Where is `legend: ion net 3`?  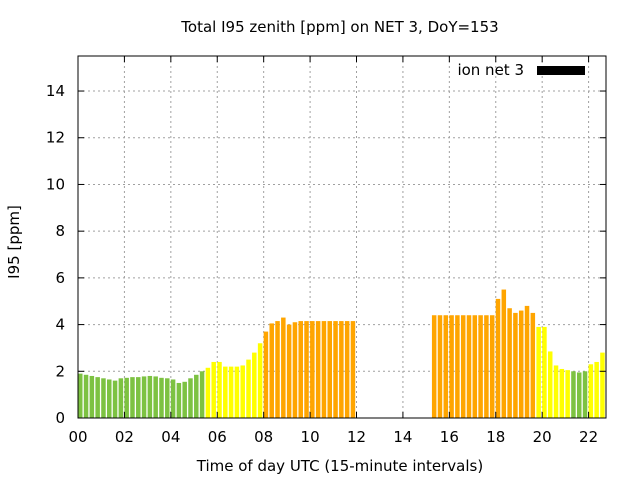
legend: ion net 3 is located at coordinates (521, 70).